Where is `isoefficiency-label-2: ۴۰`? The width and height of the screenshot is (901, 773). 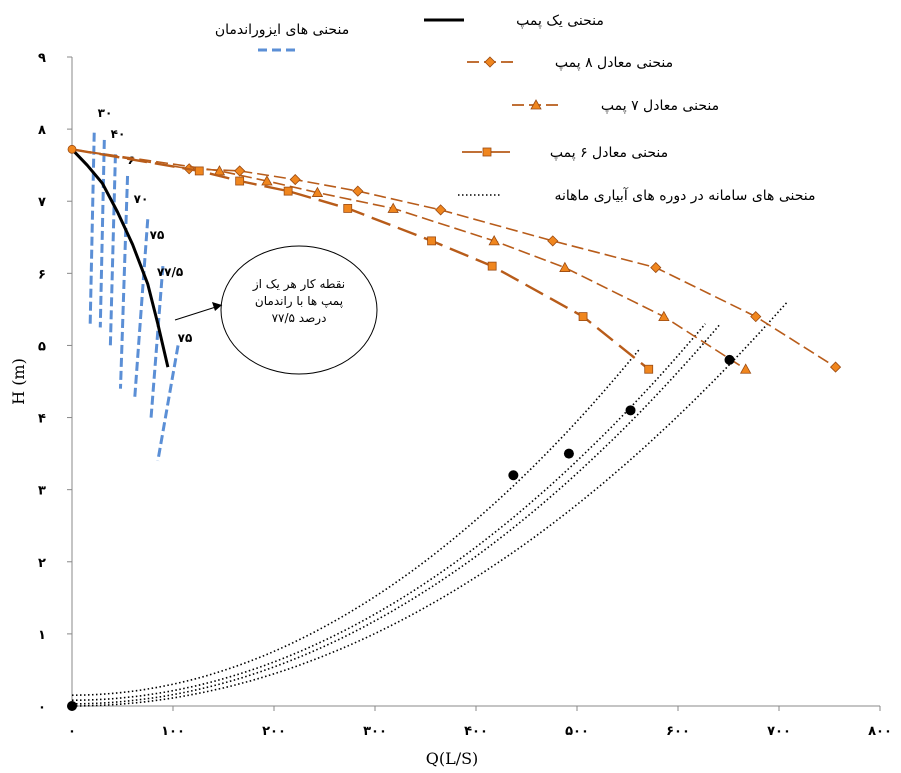 isoefficiency-label-2: ۴۰ is located at coordinates (118, 134).